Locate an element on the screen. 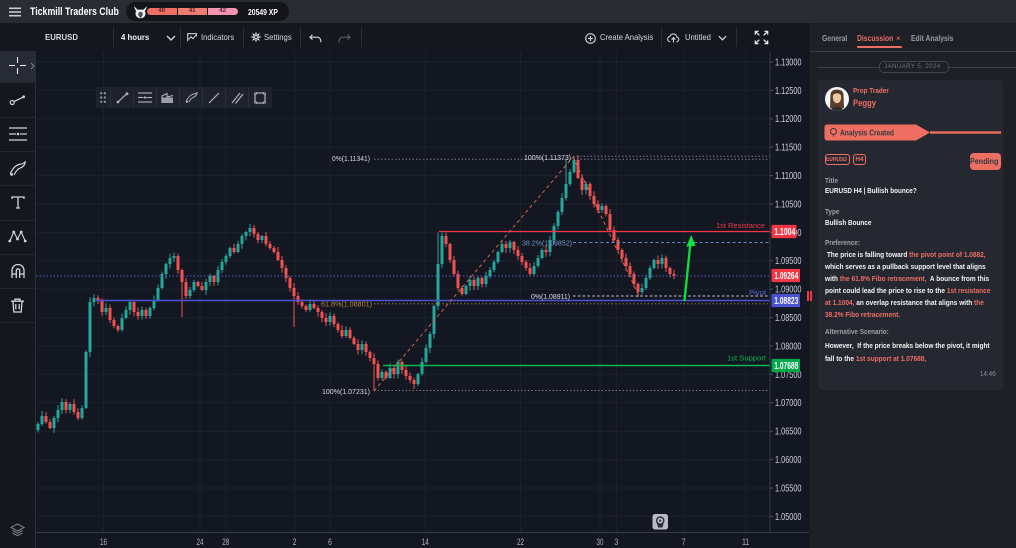 The width and height of the screenshot is (1016, 548). svg-text: Analysis Created is located at coordinates (867, 133).